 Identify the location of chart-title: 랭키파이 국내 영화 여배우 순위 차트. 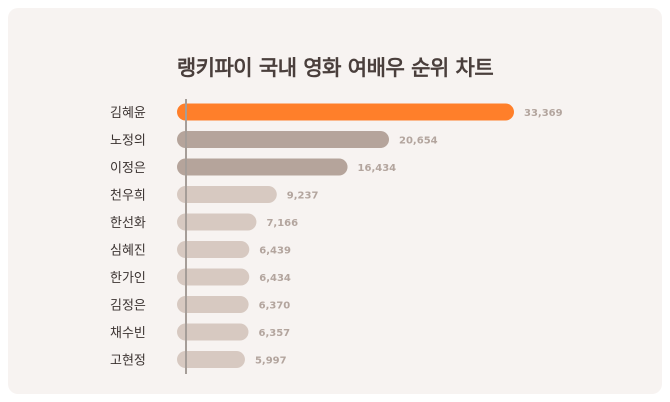
(335, 68).